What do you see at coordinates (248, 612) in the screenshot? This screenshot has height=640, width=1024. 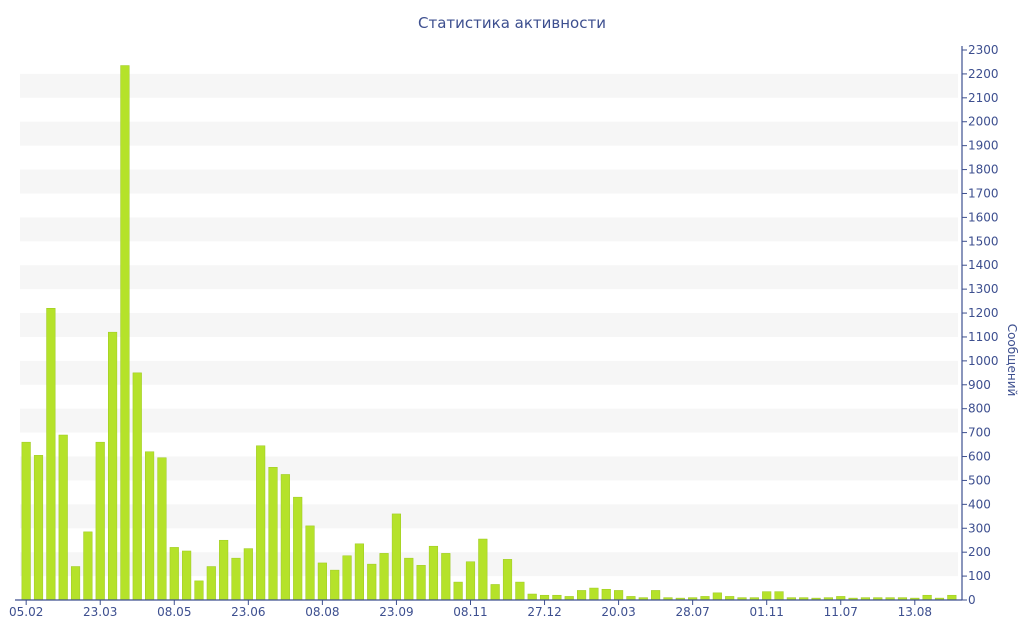 I see `x-tick-label: 23.06` at bounding box center [248, 612].